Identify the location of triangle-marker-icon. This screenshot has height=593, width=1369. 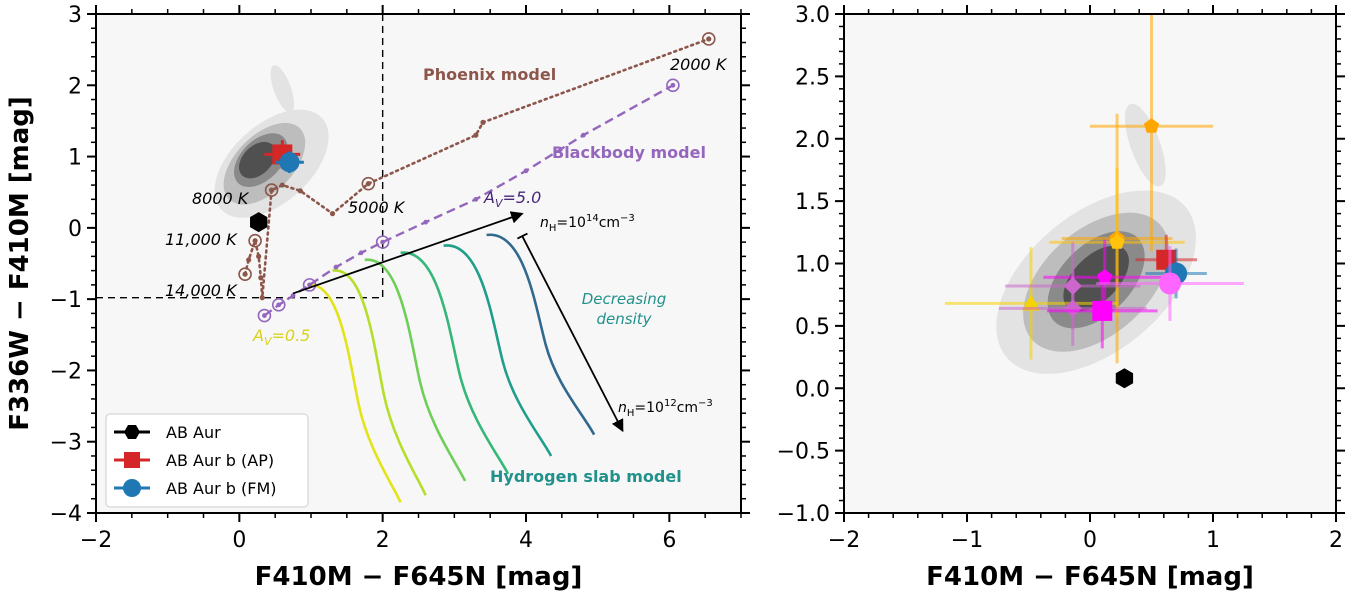
(1030, 302).